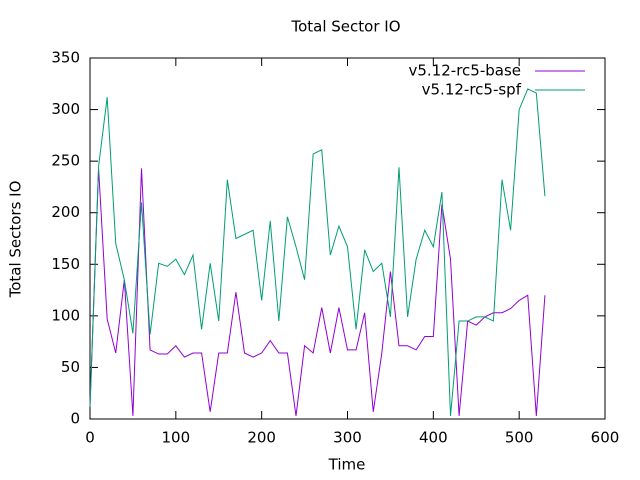  What do you see at coordinates (345, 27) in the screenshot?
I see `chart-title: Total Sector IO` at bounding box center [345, 27].